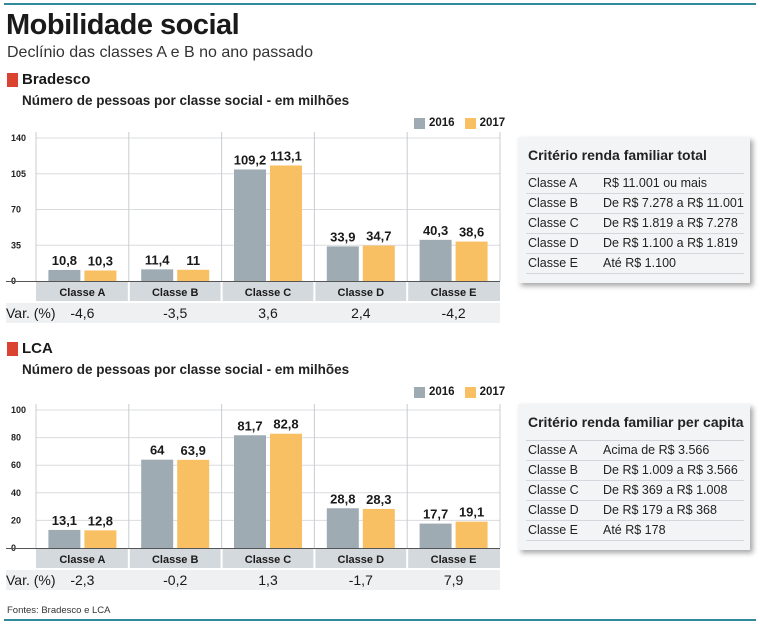 The height and width of the screenshot is (627, 760). I want to click on criteria-title-bradesco: Critério renda familiar total, so click(617, 155).